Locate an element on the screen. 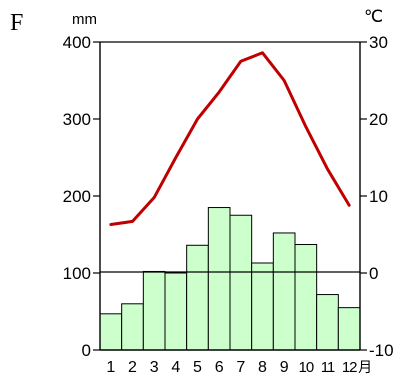 This screenshot has height=380, width=402. right-axis-unit: ℃ is located at coordinates (373, 16).